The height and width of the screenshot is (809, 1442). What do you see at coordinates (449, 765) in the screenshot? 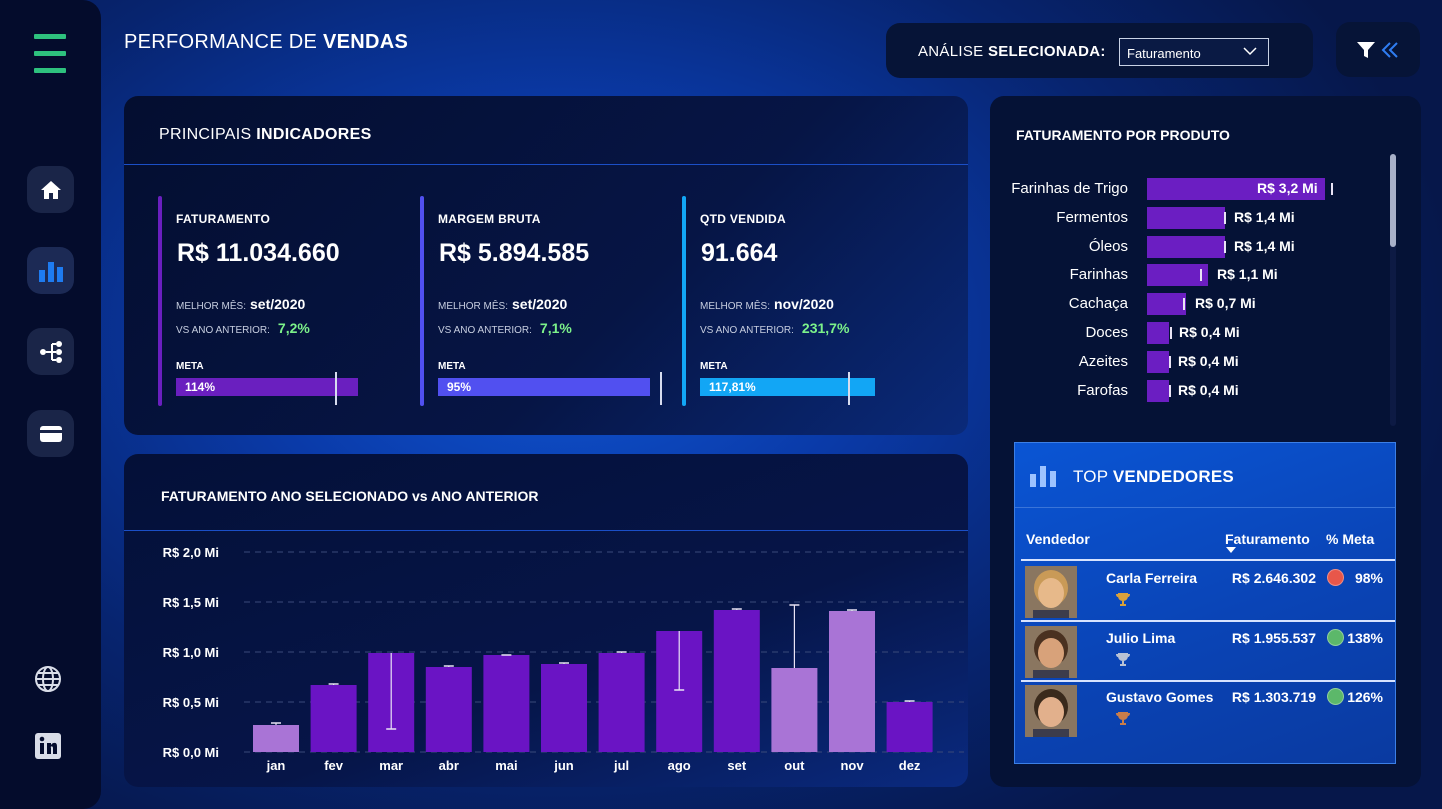
I see `x-tick-label: abr` at bounding box center [449, 765].